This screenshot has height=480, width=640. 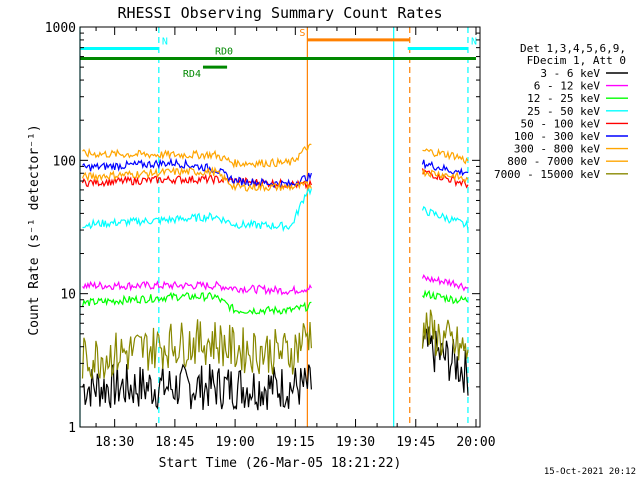 What do you see at coordinates (553, 161) in the screenshot?
I see `legend-label: 800 - 7000 keV` at bounding box center [553, 161].